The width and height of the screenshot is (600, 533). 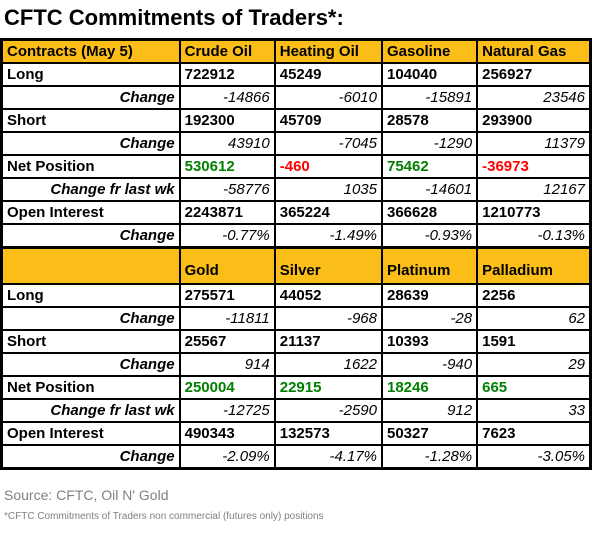 I want to click on column-header-palladium: Palladium, so click(x=534, y=265).